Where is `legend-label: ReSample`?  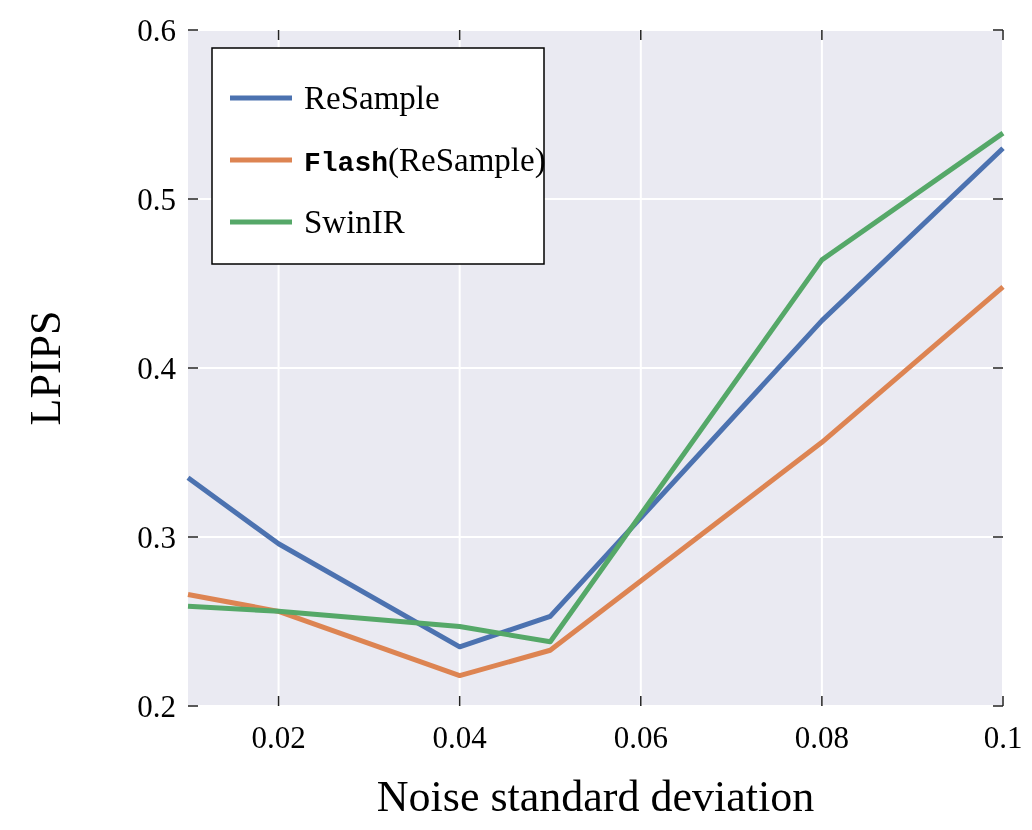
legend-label: ReSample is located at coordinates (372, 98).